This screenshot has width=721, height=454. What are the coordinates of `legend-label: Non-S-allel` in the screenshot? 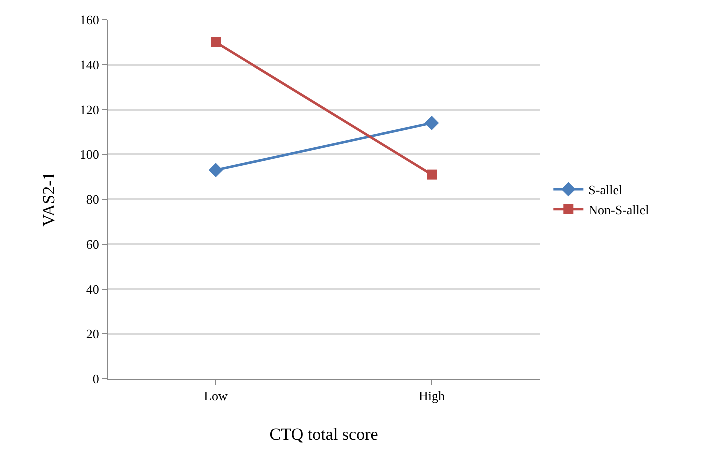 It's located at (619, 210).